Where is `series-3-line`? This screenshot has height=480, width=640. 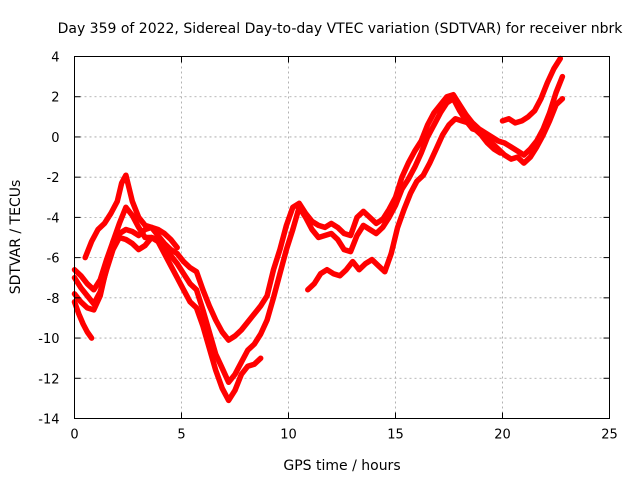 series-3-line is located at coordinates (83, 320).